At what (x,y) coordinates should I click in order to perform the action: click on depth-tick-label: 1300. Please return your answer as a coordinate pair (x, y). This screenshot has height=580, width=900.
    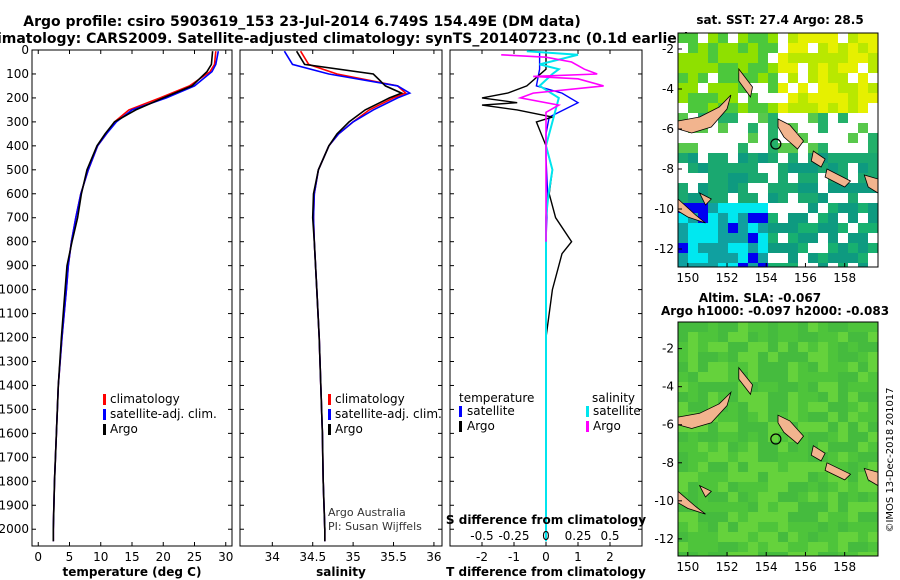
    Looking at the image, I should click on (14, 361).